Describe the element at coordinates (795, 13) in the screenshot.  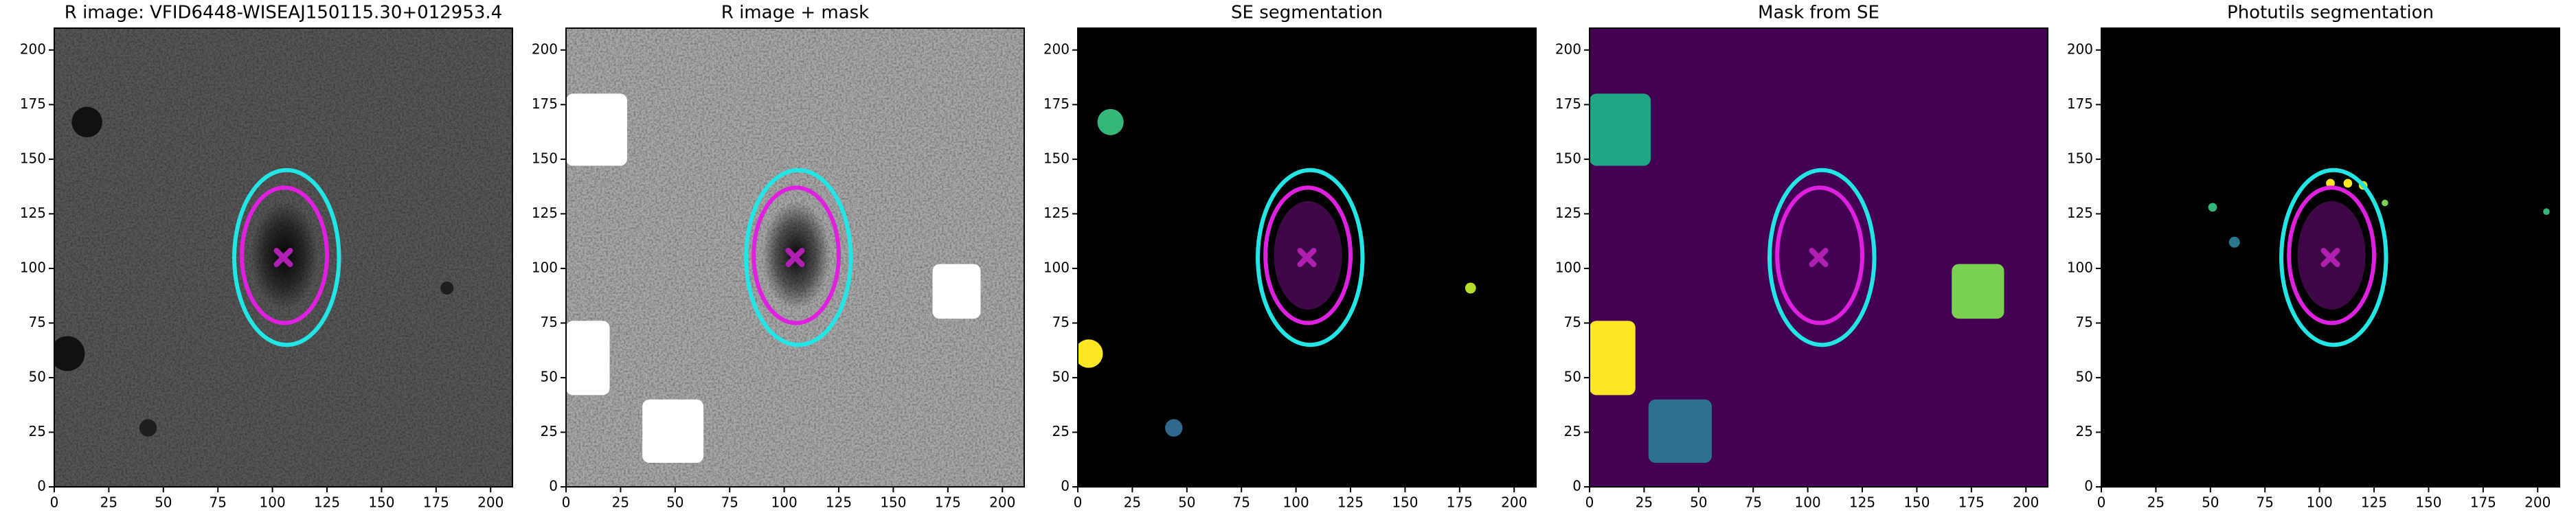
I see `panel-title: R image + mask` at that location.